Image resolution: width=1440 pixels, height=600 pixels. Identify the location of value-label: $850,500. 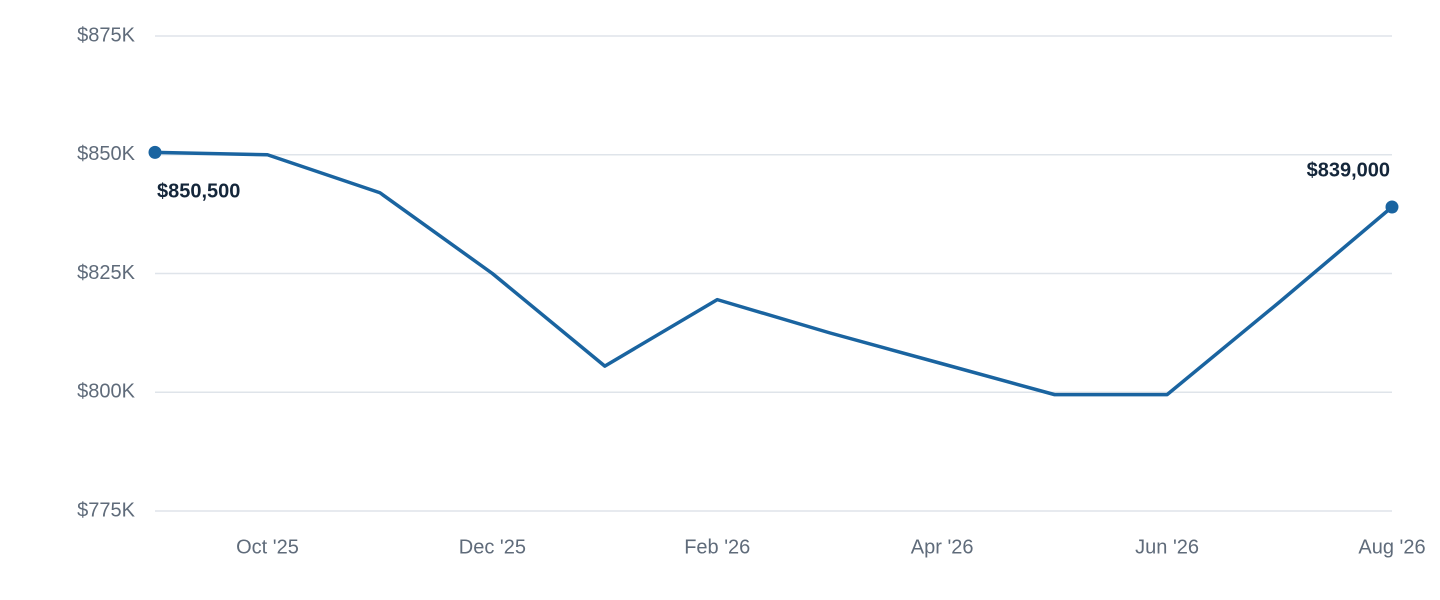
(198, 192).